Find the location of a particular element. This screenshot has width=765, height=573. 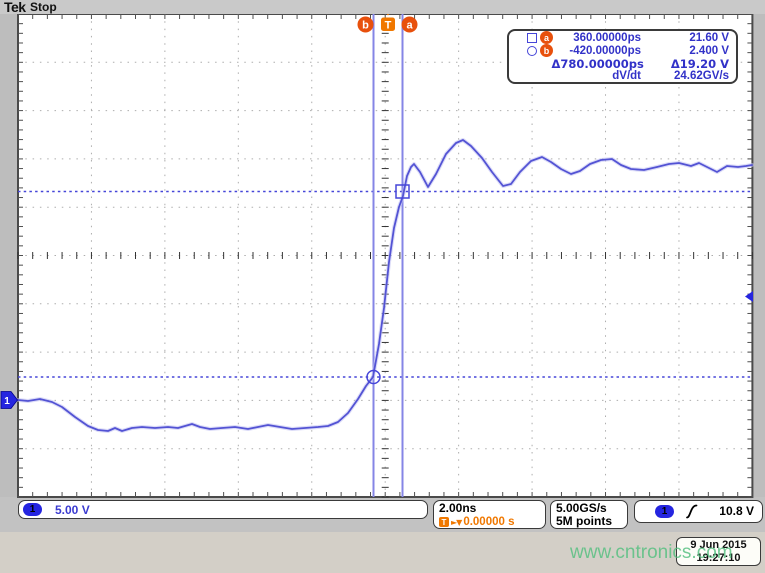

cursor-b-label-badge is located at coordinates (365, 24).